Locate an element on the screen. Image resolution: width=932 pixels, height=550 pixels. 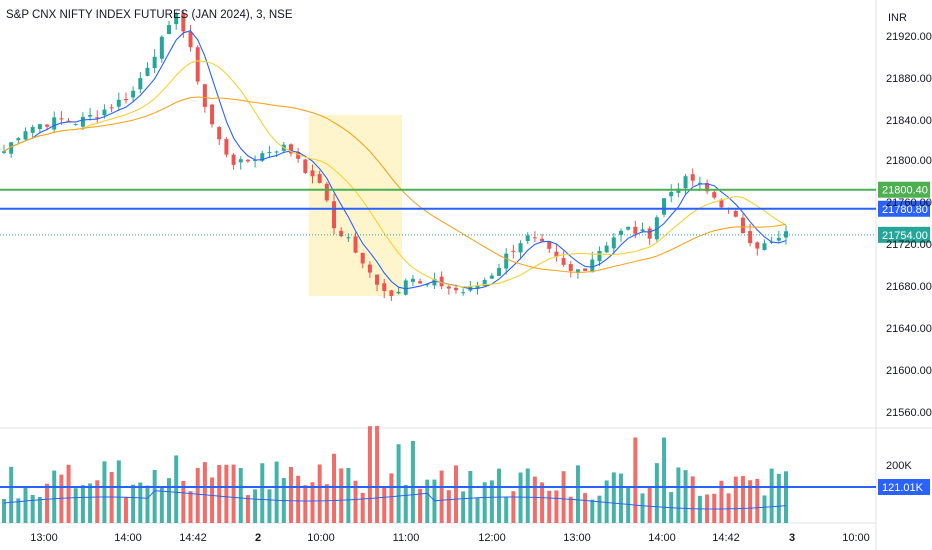
price-tick: 21680.00 is located at coordinates (909, 287).